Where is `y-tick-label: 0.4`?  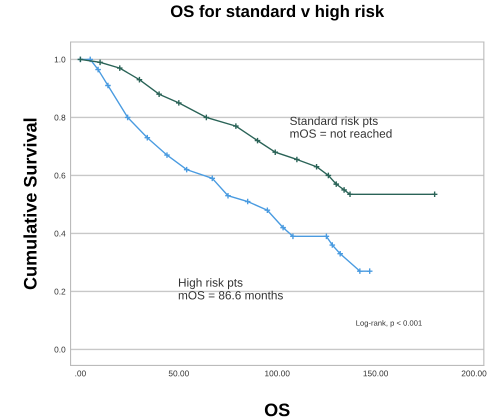
y-tick-label: 0.4 is located at coordinates (60, 233).